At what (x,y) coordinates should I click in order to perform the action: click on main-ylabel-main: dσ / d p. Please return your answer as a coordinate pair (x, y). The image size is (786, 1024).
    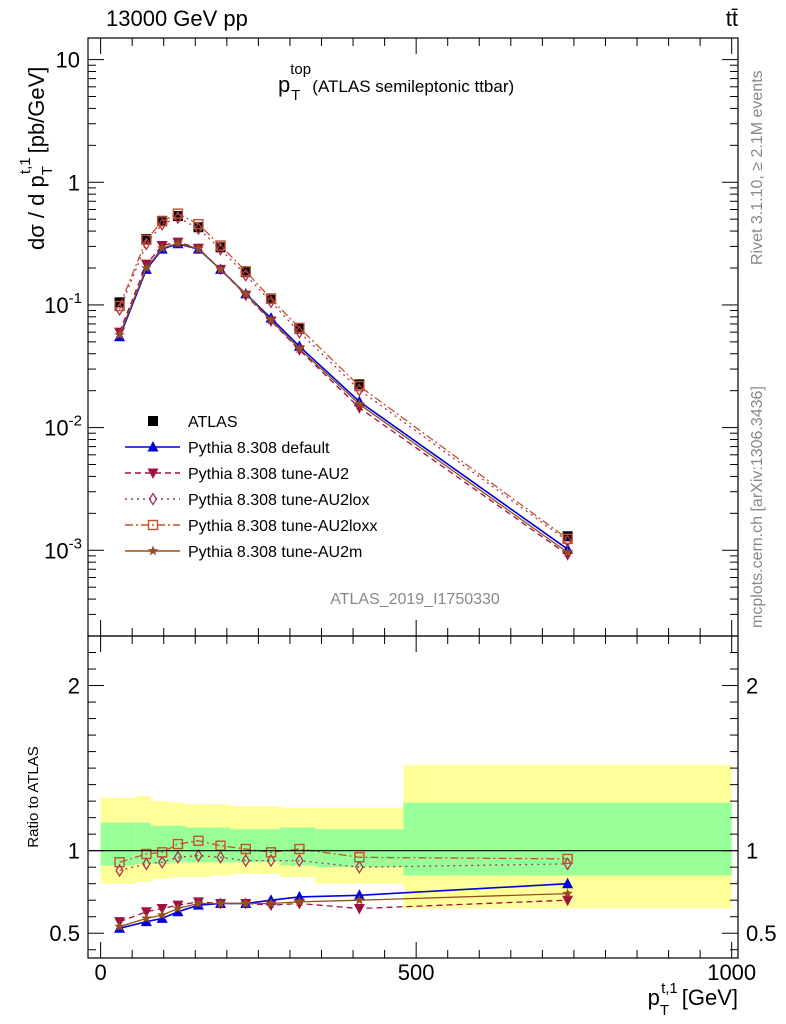
    Looking at the image, I should click on (36, 212).